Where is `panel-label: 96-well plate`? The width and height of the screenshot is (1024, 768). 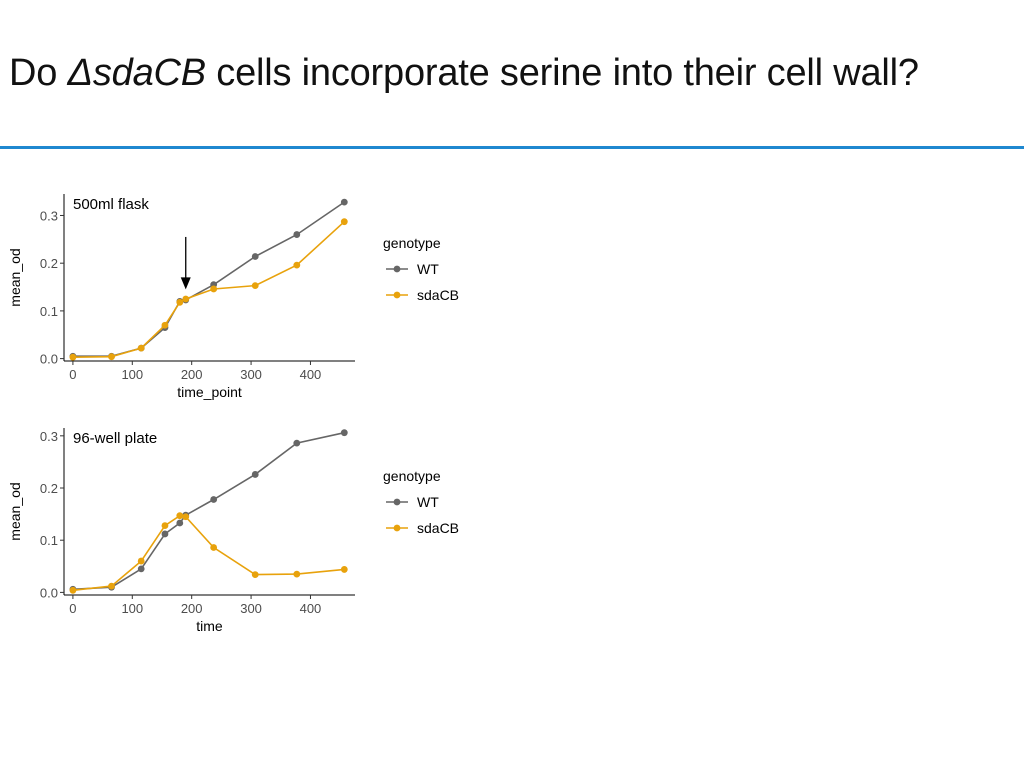 panel-label: 96-well plate is located at coordinates (115, 438).